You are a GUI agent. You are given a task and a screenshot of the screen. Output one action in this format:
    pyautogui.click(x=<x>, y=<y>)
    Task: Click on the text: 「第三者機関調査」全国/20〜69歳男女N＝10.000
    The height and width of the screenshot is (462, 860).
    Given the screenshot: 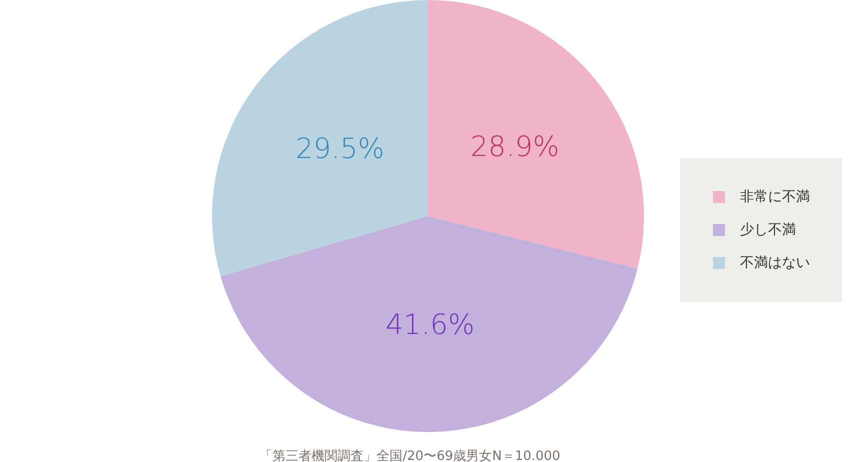 What is the action you would take?
    pyautogui.click(x=410, y=455)
    